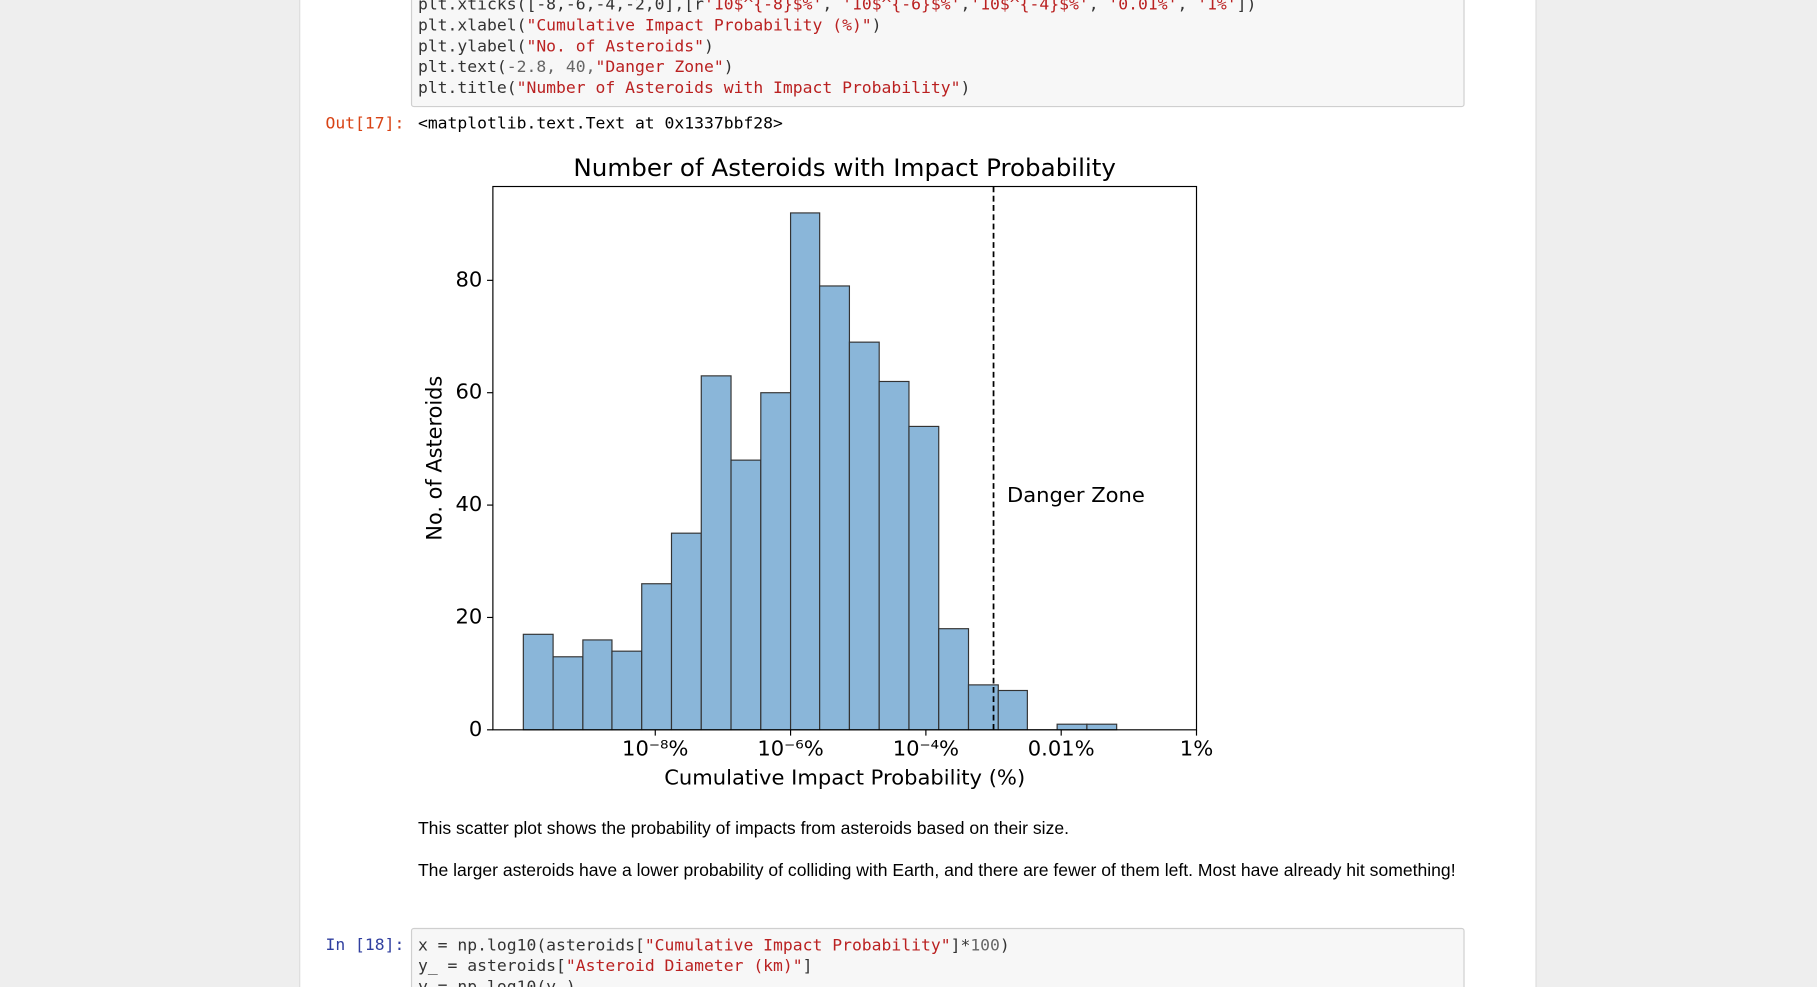 The height and width of the screenshot is (987, 1817). What do you see at coordinates (364, 944) in the screenshot?
I see `in-prompt: In [18]:` at bounding box center [364, 944].